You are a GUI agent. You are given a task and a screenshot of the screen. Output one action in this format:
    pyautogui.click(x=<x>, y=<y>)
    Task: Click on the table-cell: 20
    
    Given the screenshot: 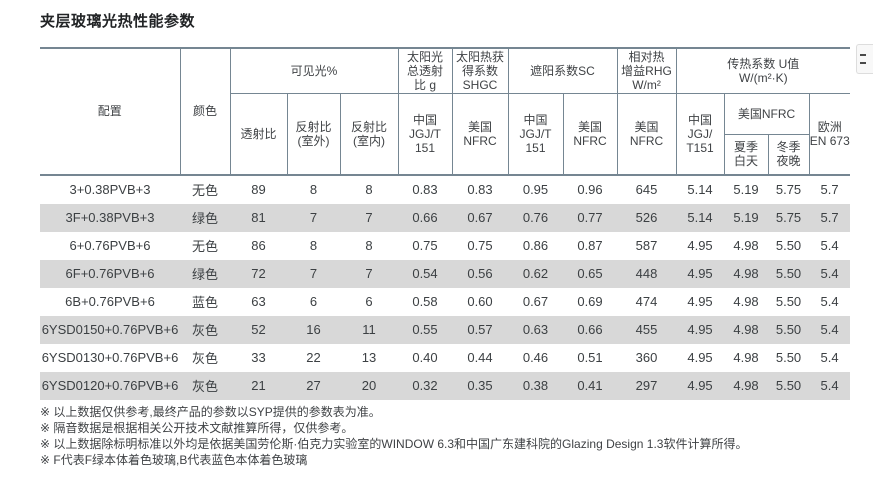 What is the action you would take?
    pyautogui.click(x=369, y=385)
    